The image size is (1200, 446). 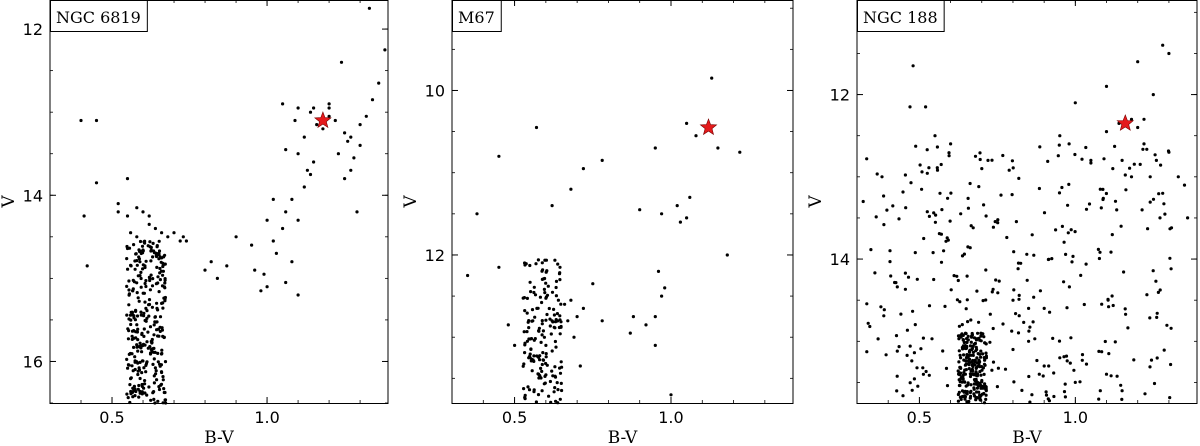 I want to click on highlighted-star-marker, so click(x=1125, y=122).